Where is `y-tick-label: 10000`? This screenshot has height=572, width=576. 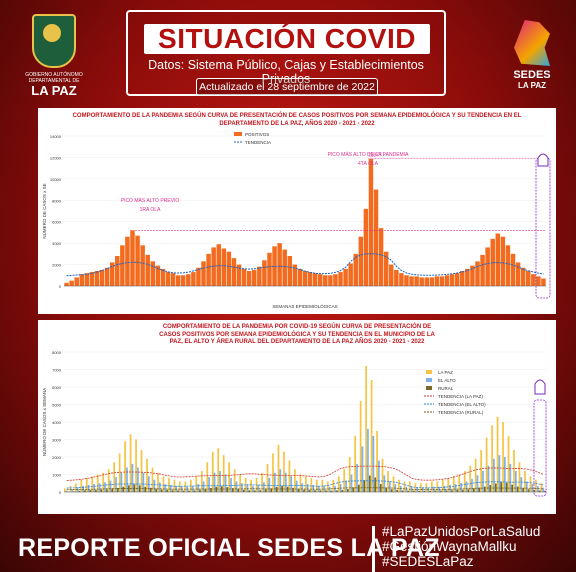
y-tick-label: 10000 is located at coordinates (56, 179).